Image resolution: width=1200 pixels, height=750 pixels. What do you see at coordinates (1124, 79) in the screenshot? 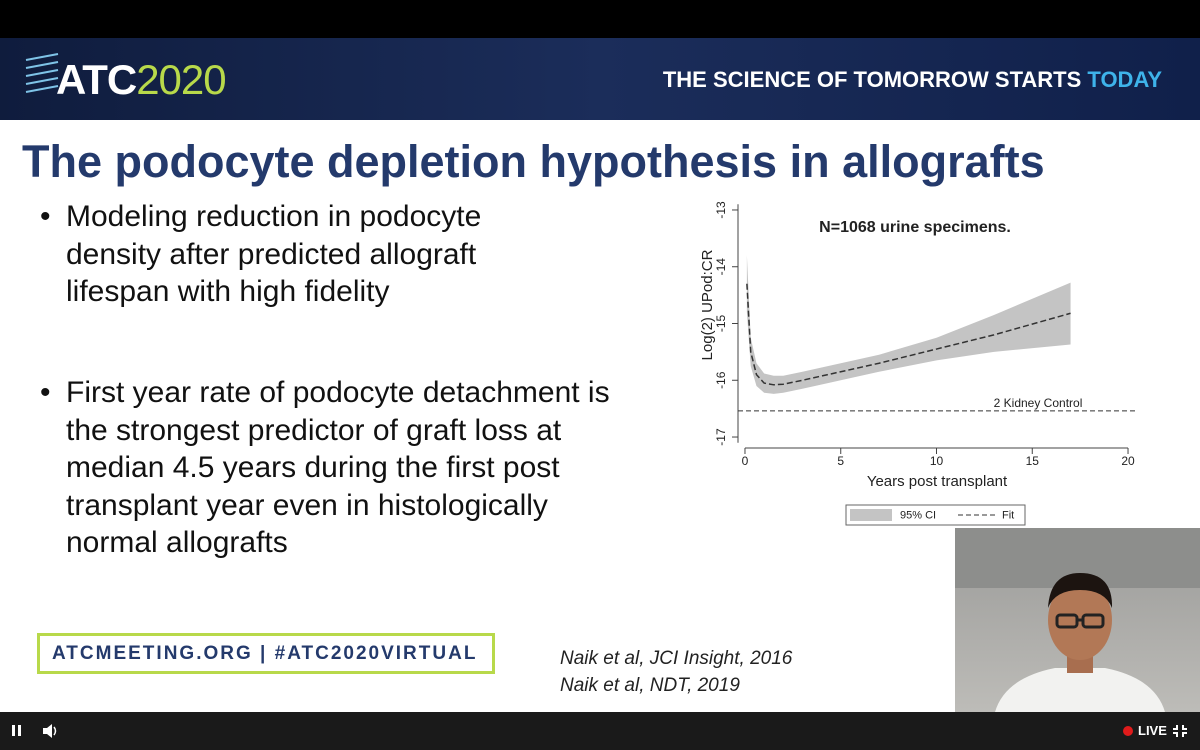
I see `tagline-highlight: TODAY` at bounding box center [1124, 79].